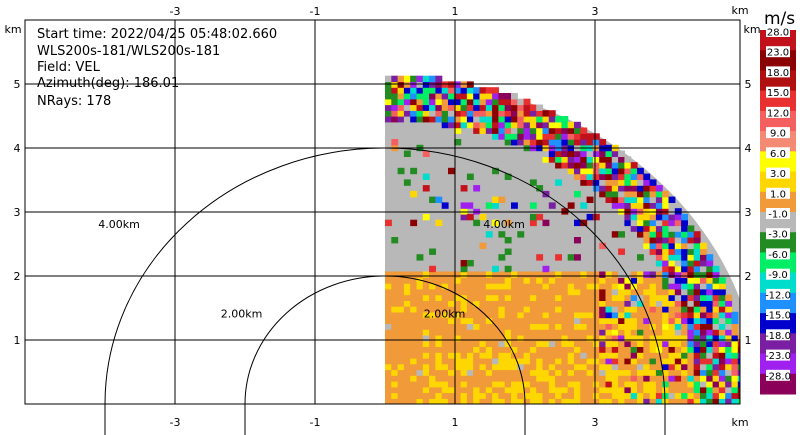  Describe the element at coordinates (455, 422) in the screenshot. I see `x-tick-label-bottom: 1` at that location.